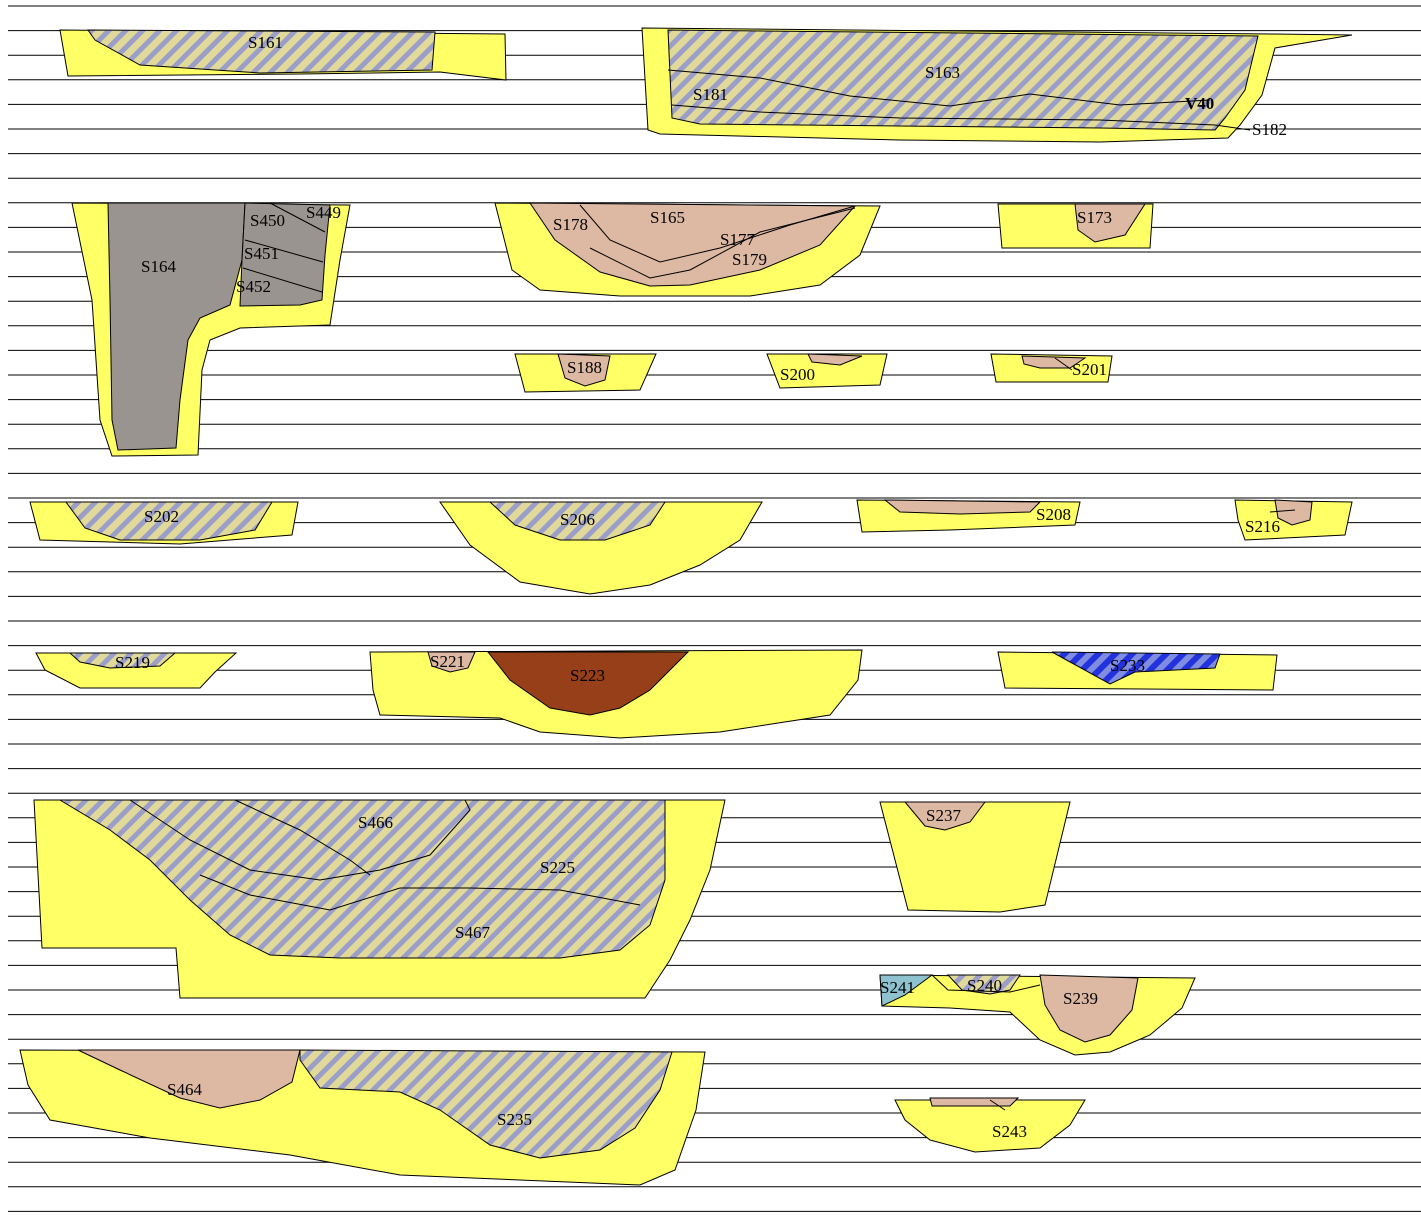 This screenshot has height=1220, width=1421. What do you see at coordinates (570, 224) in the screenshot?
I see `label-s178: S178` at bounding box center [570, 224].